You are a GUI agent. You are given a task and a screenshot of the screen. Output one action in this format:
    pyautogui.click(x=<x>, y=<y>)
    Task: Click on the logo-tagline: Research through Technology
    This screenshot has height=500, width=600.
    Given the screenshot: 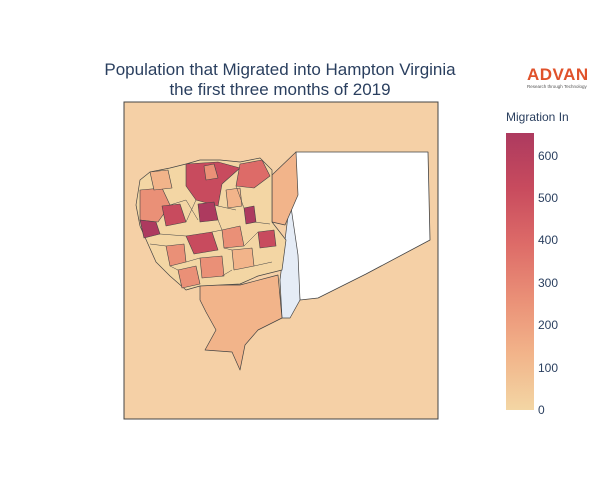 What is the action you would take?
    pyautogui.click(x=557, y=86)
    